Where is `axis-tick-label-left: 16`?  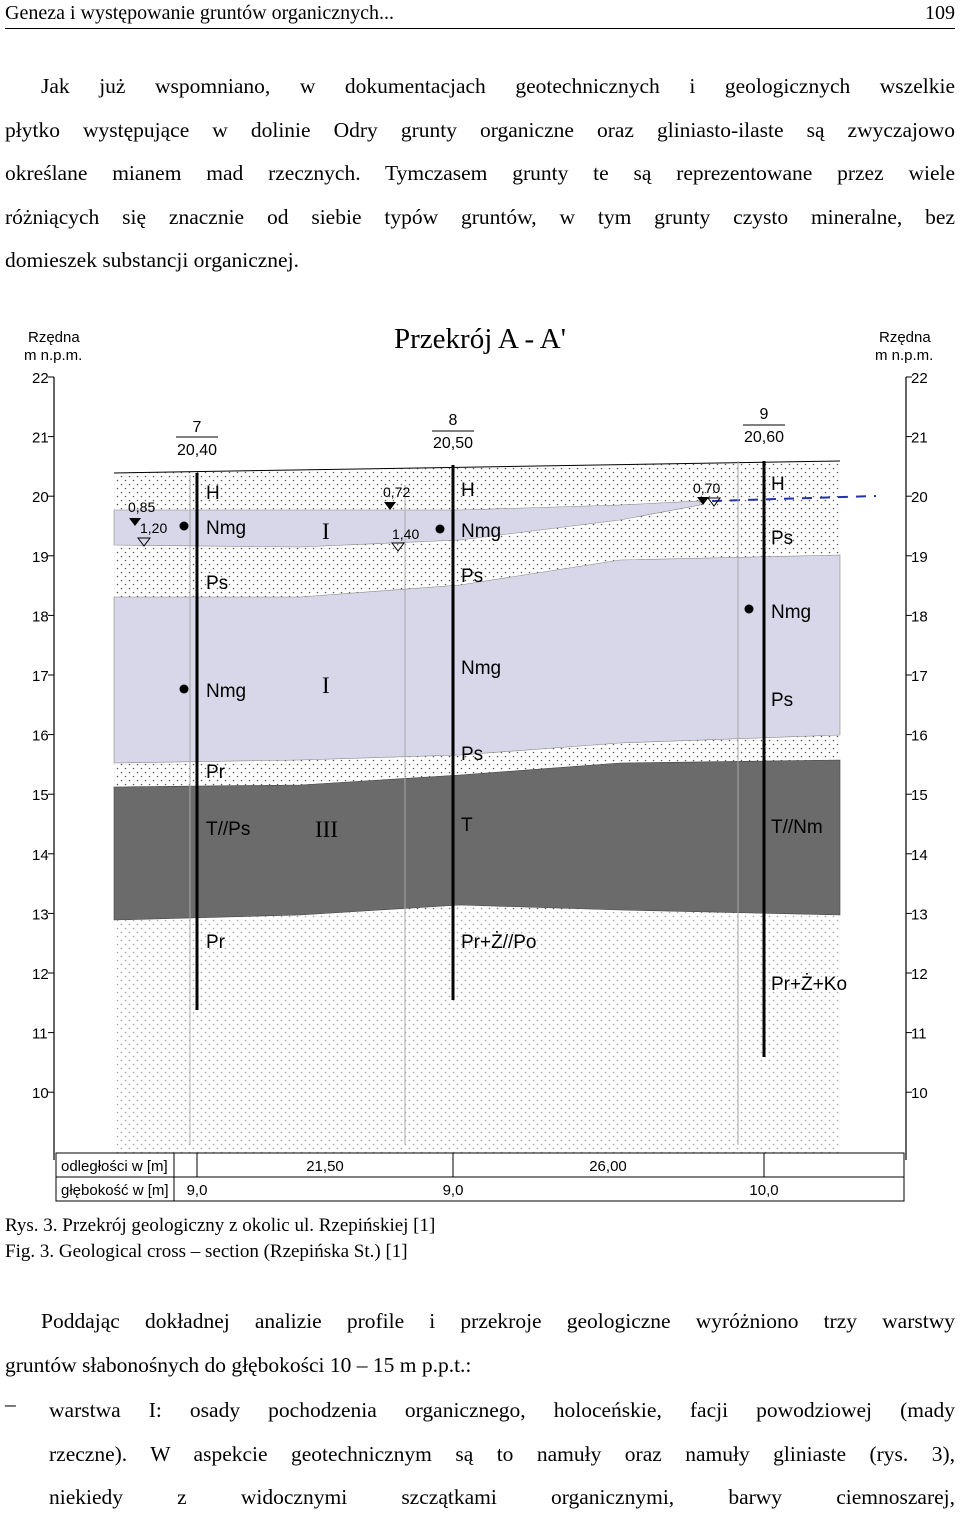
axis-tick-label-left: 16 is located at coordinates (40, 736).